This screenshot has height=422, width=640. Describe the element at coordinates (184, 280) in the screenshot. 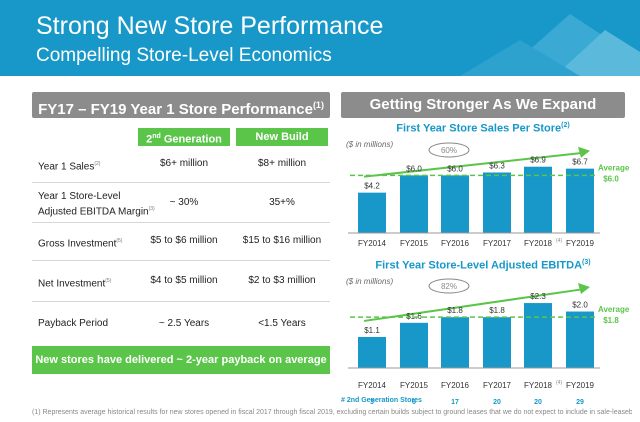

I see `row-value-2nd-gen: $4 to $5 million` at that location.